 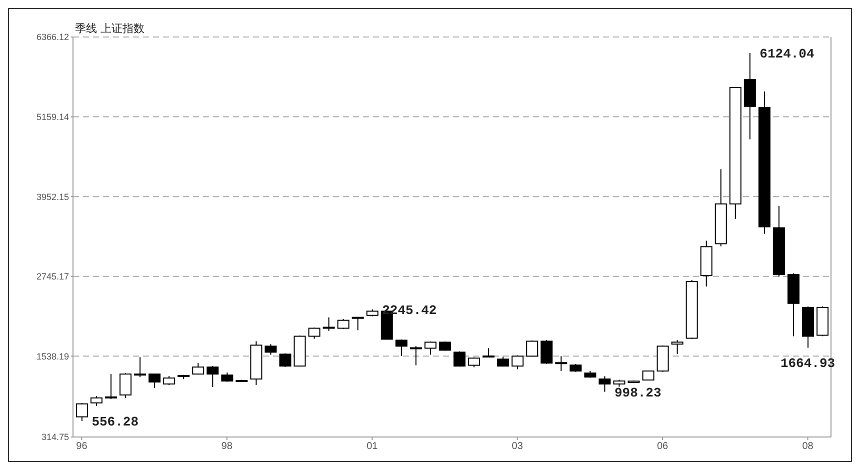 What do you see at coordinates (52, 356) in the screenshot?
I see `y-tick-label: 1538.19` at bounding box center [52, 356].